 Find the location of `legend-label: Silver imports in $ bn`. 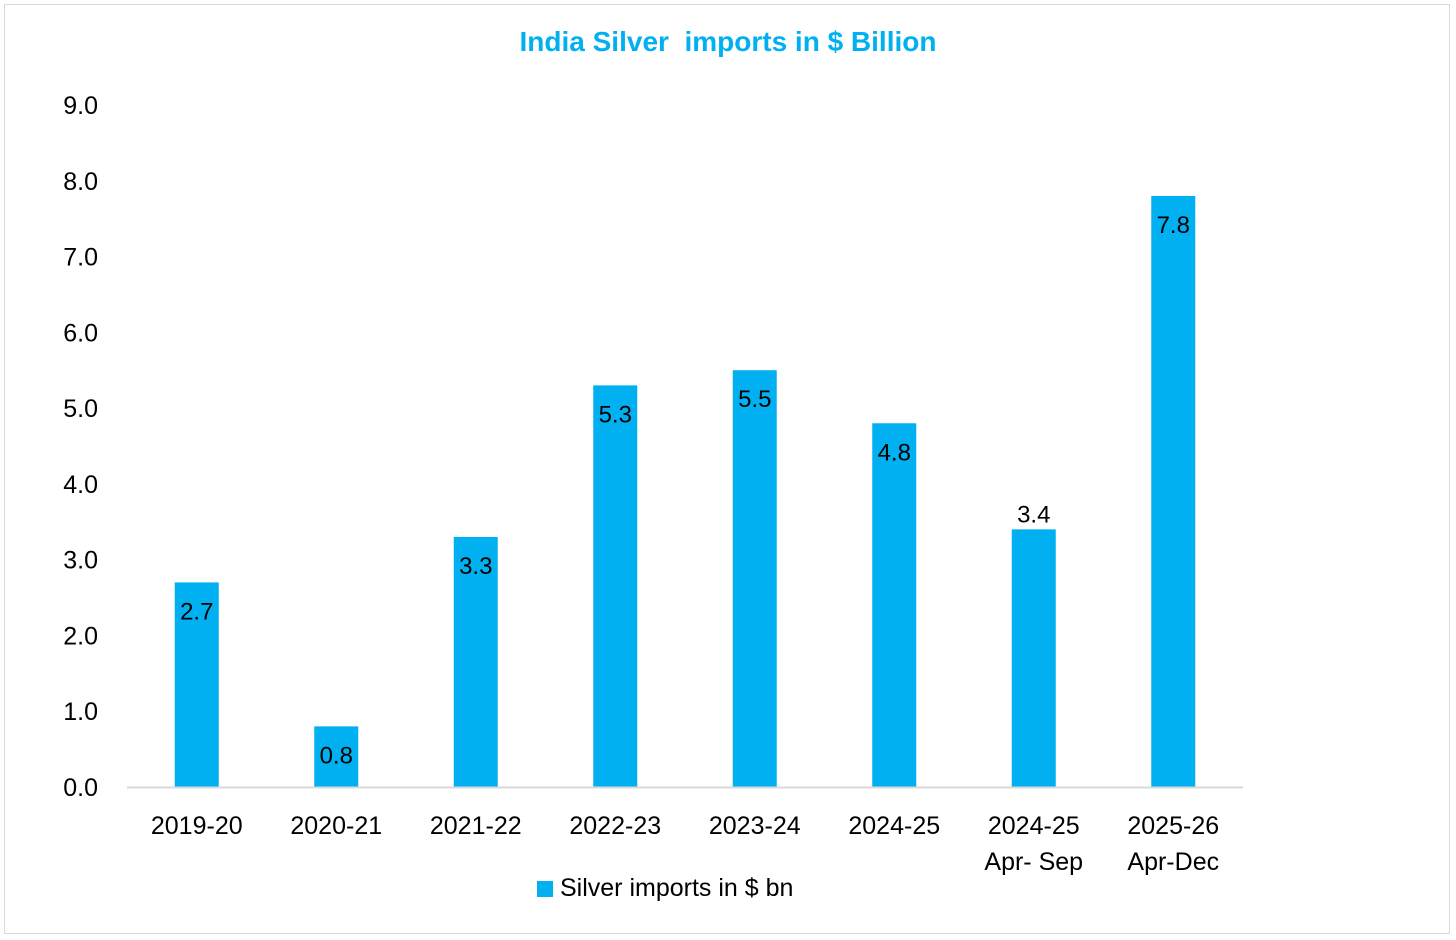

legend-label: Silver imports in $ bn is located at coordinates (677, 888).